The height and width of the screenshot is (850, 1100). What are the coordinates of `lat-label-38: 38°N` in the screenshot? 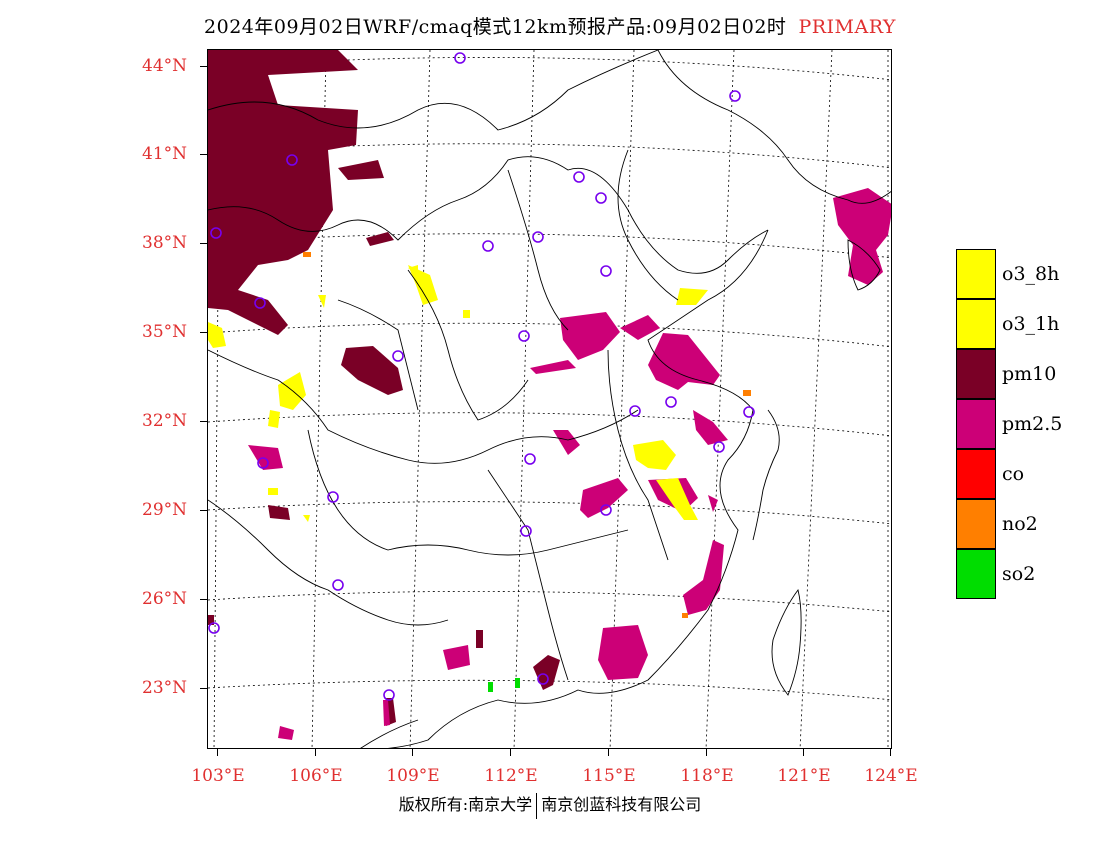 It's located at (165, 243).